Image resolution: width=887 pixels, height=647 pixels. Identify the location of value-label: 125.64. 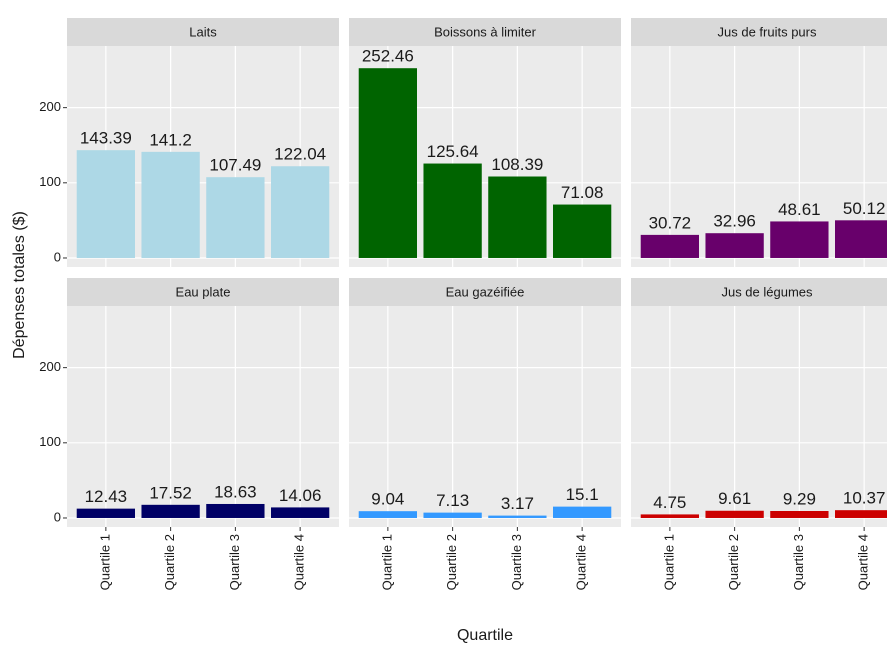
(453, 151).